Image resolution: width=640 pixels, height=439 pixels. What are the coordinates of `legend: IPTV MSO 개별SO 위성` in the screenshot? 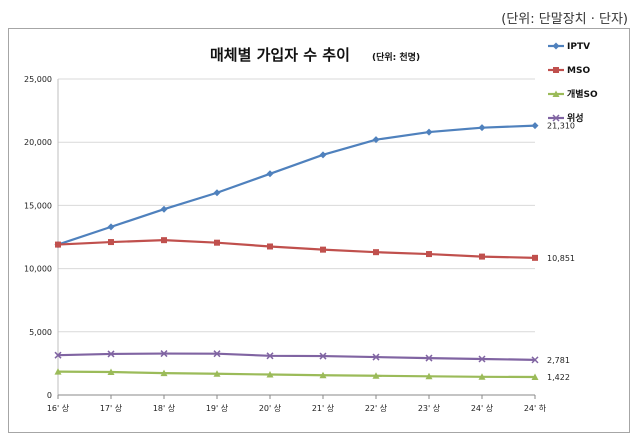 It's located at (573, 83).